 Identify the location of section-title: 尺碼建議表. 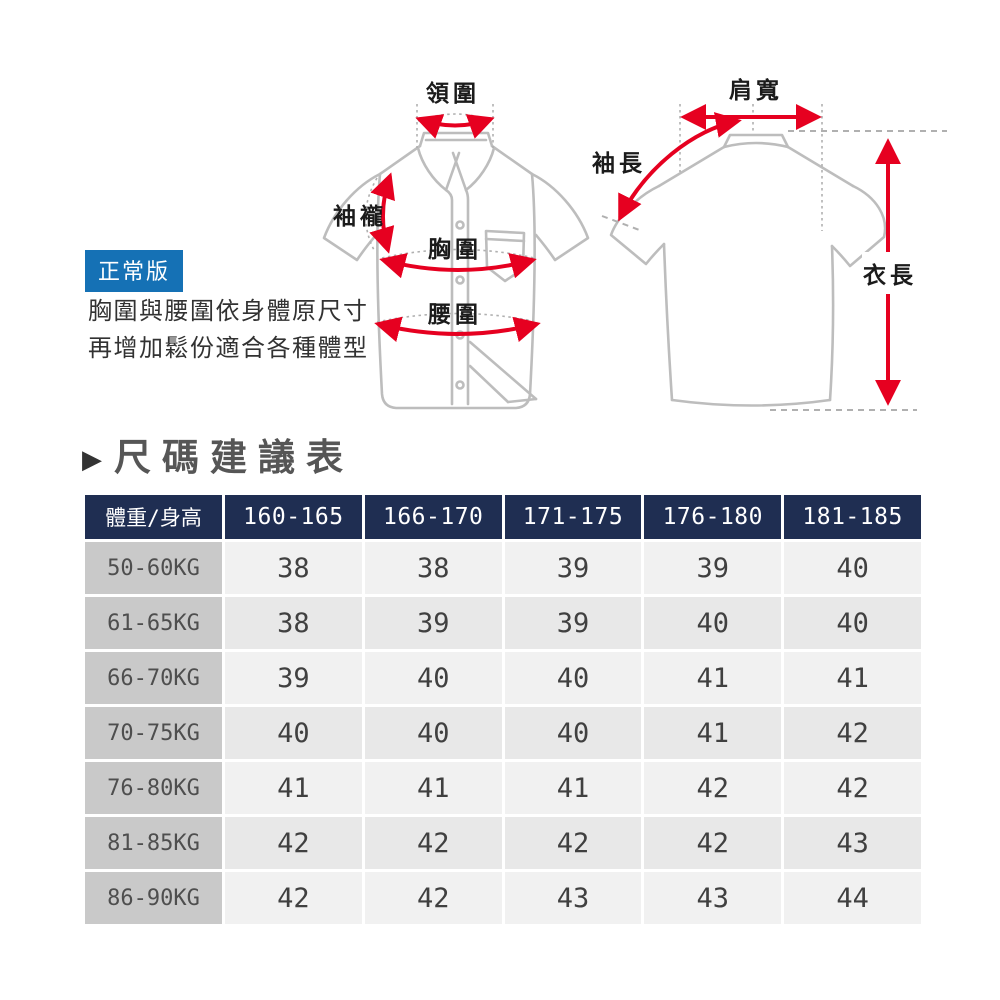
(234, 458).